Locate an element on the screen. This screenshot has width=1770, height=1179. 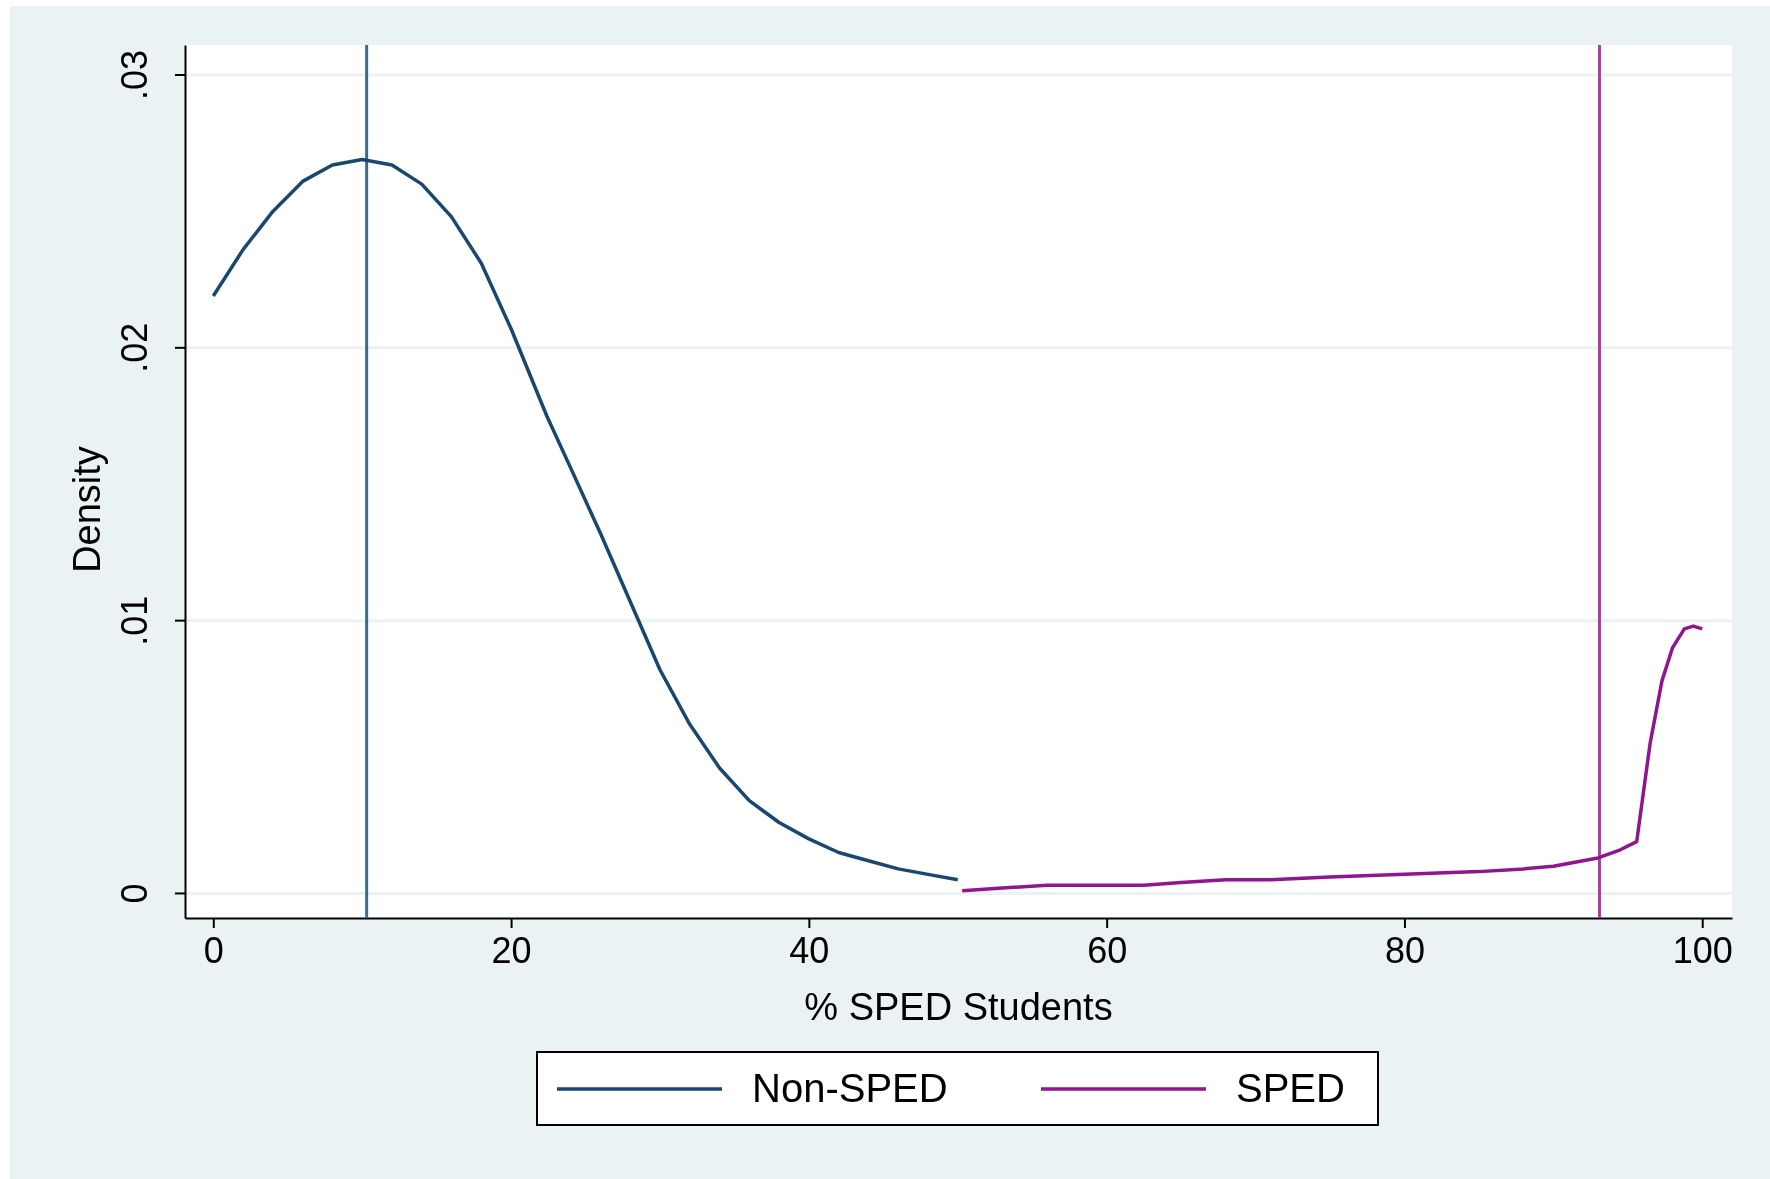
x-axis-title: % SPED Students is located at coordinates (958, 1007).